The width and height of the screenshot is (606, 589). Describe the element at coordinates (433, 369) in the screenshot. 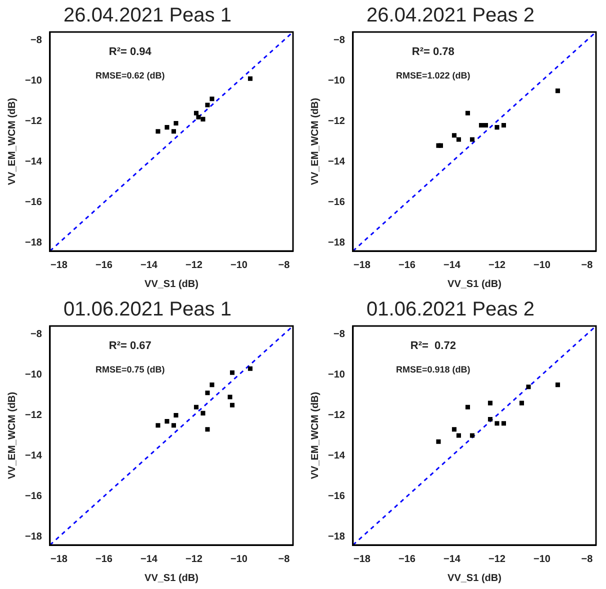

I see `annotation: RMSE=0.918 (dB)` at that location.